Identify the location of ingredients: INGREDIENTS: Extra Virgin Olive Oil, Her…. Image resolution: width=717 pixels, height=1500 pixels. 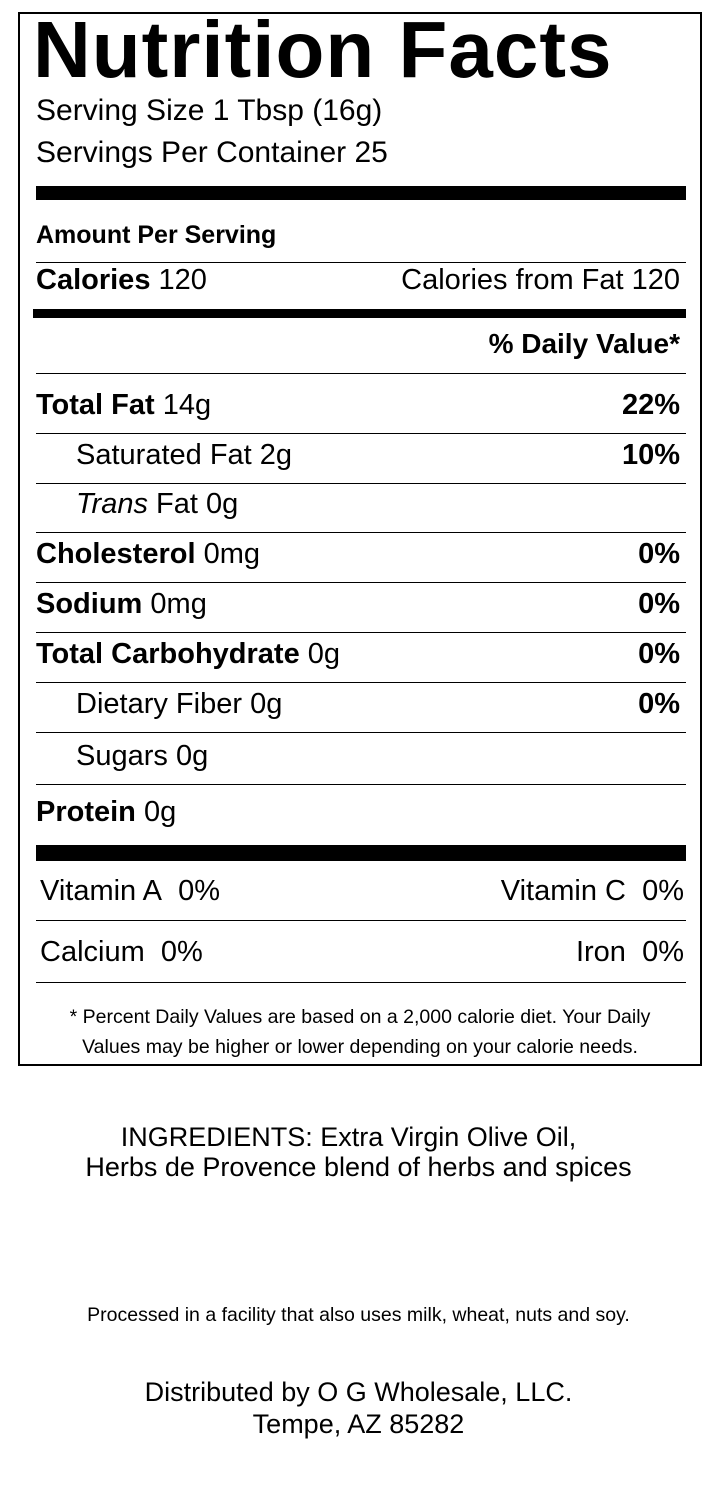
(358, 1152).